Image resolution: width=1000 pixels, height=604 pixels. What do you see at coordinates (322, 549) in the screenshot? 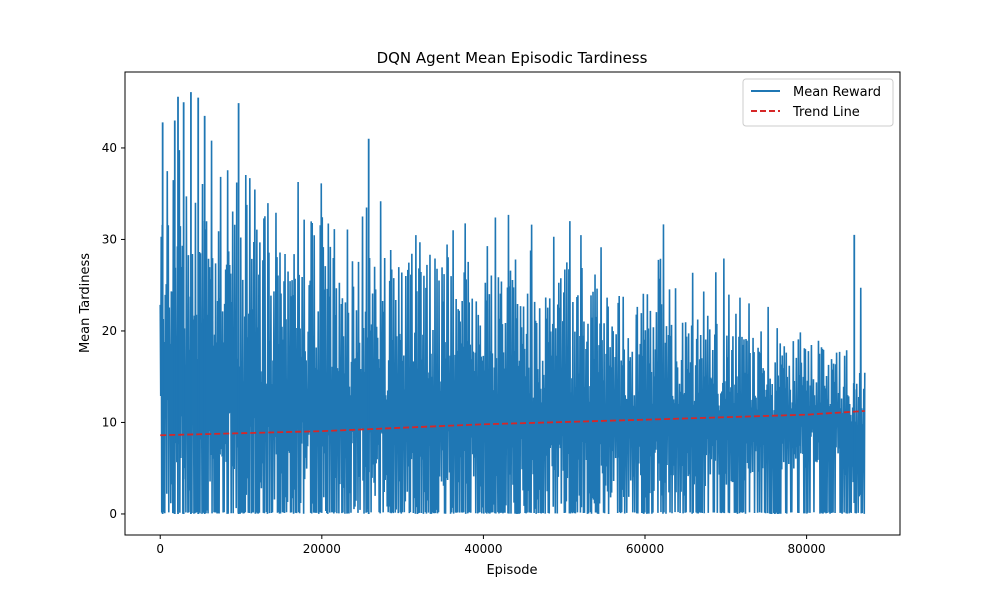
I see `x-tick-label: 20000` at bounding box center [322, 549].